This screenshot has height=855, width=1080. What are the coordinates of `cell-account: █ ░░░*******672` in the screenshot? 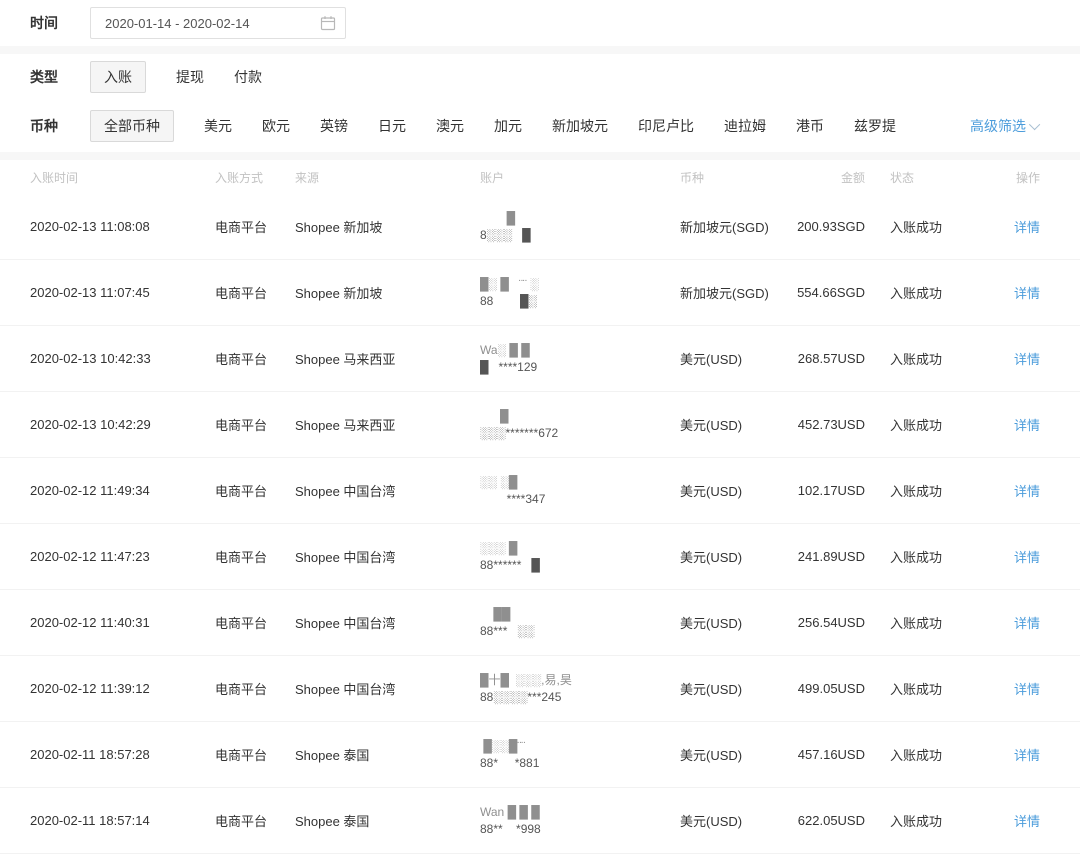 It's located at (580, 425).